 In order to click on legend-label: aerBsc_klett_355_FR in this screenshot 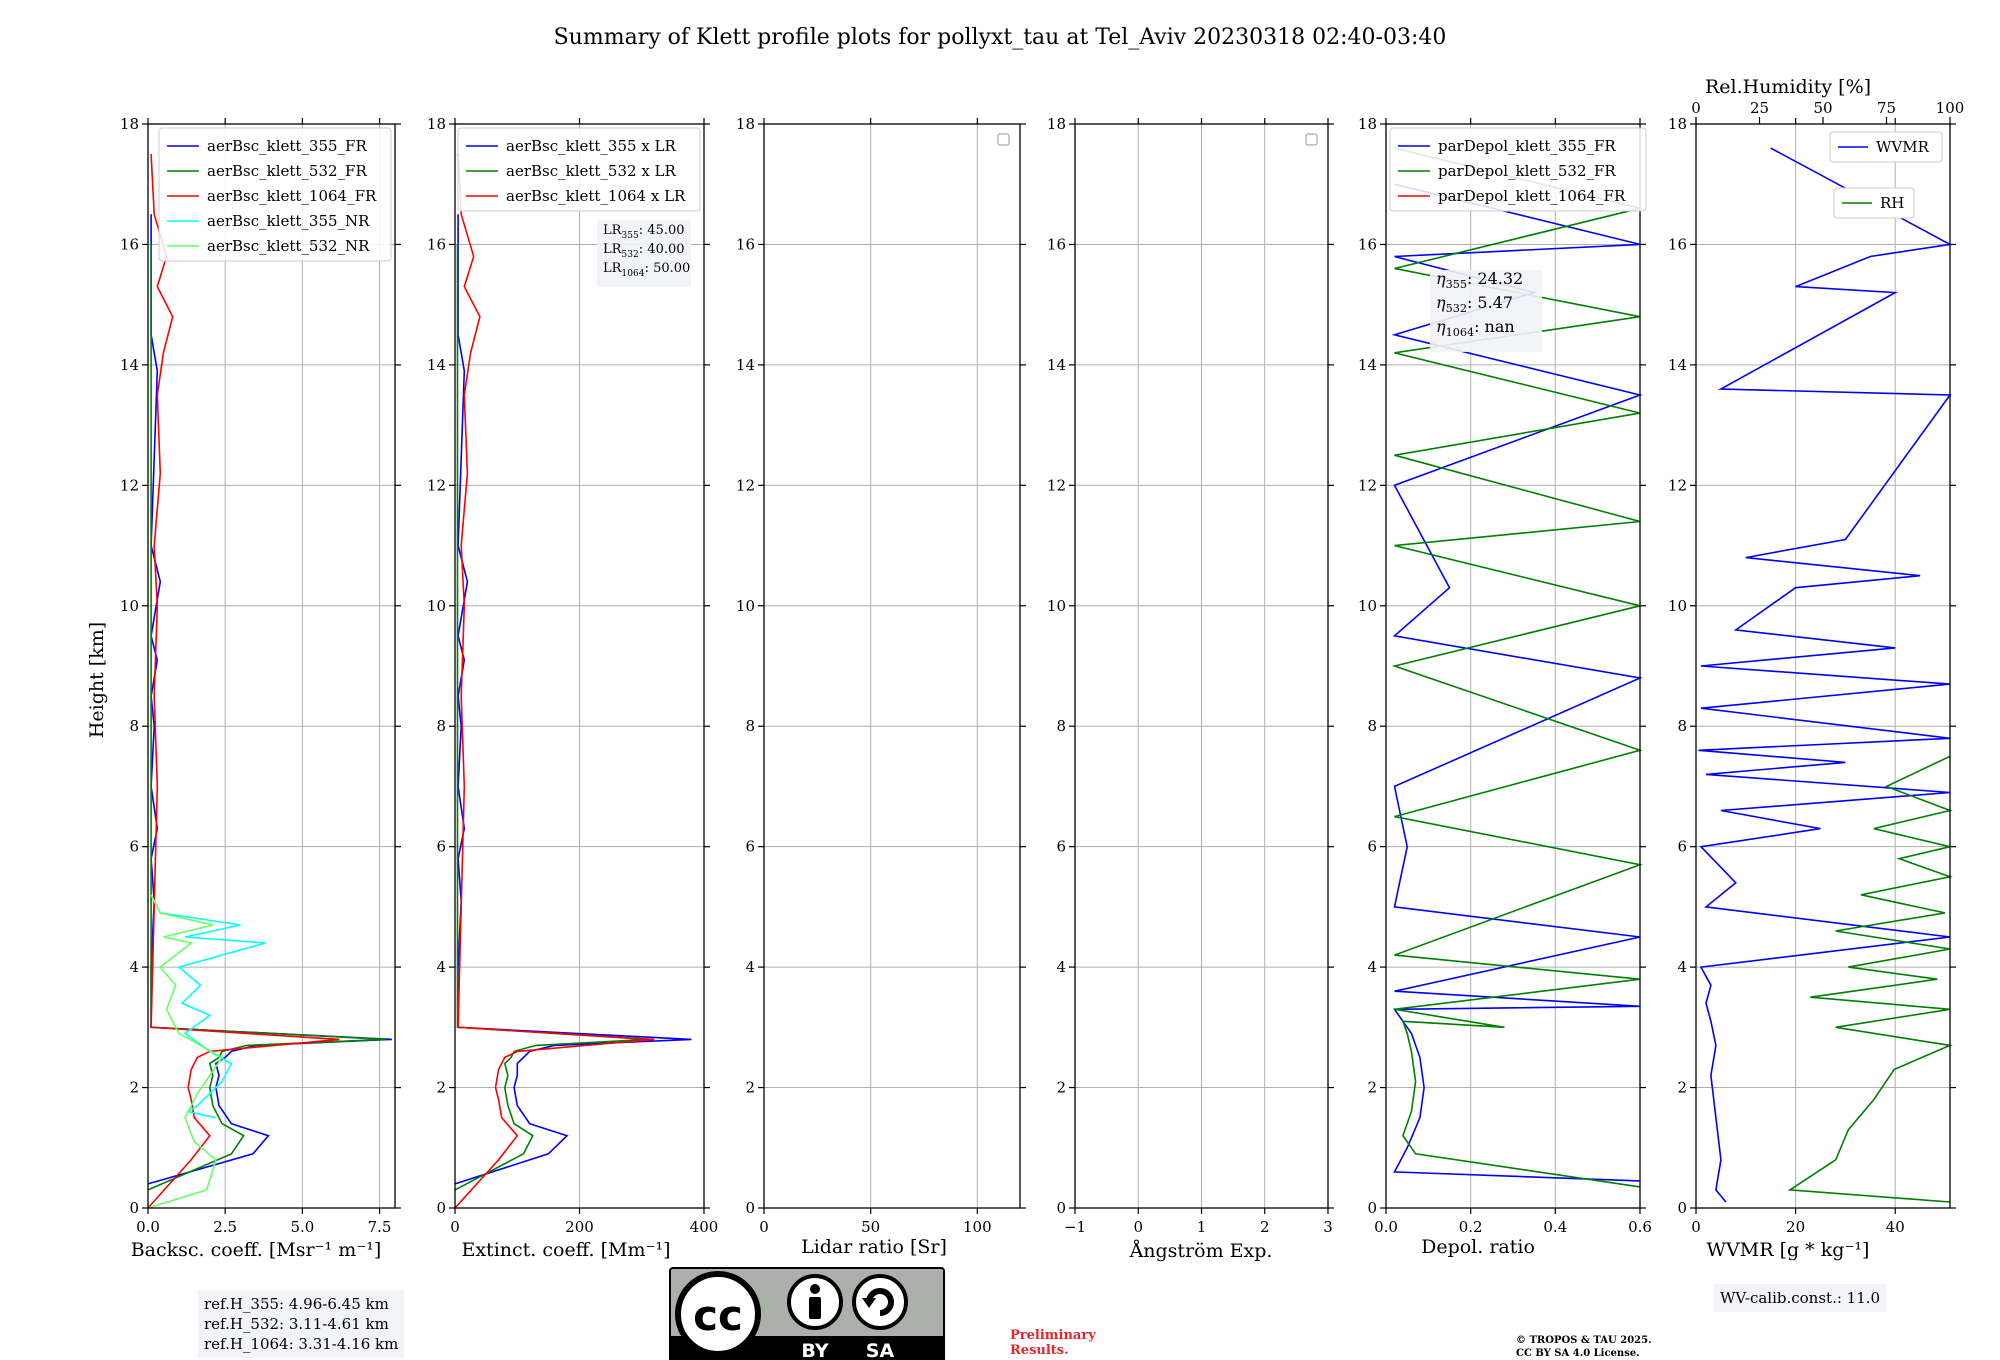, I will do `click(287, 146)`.